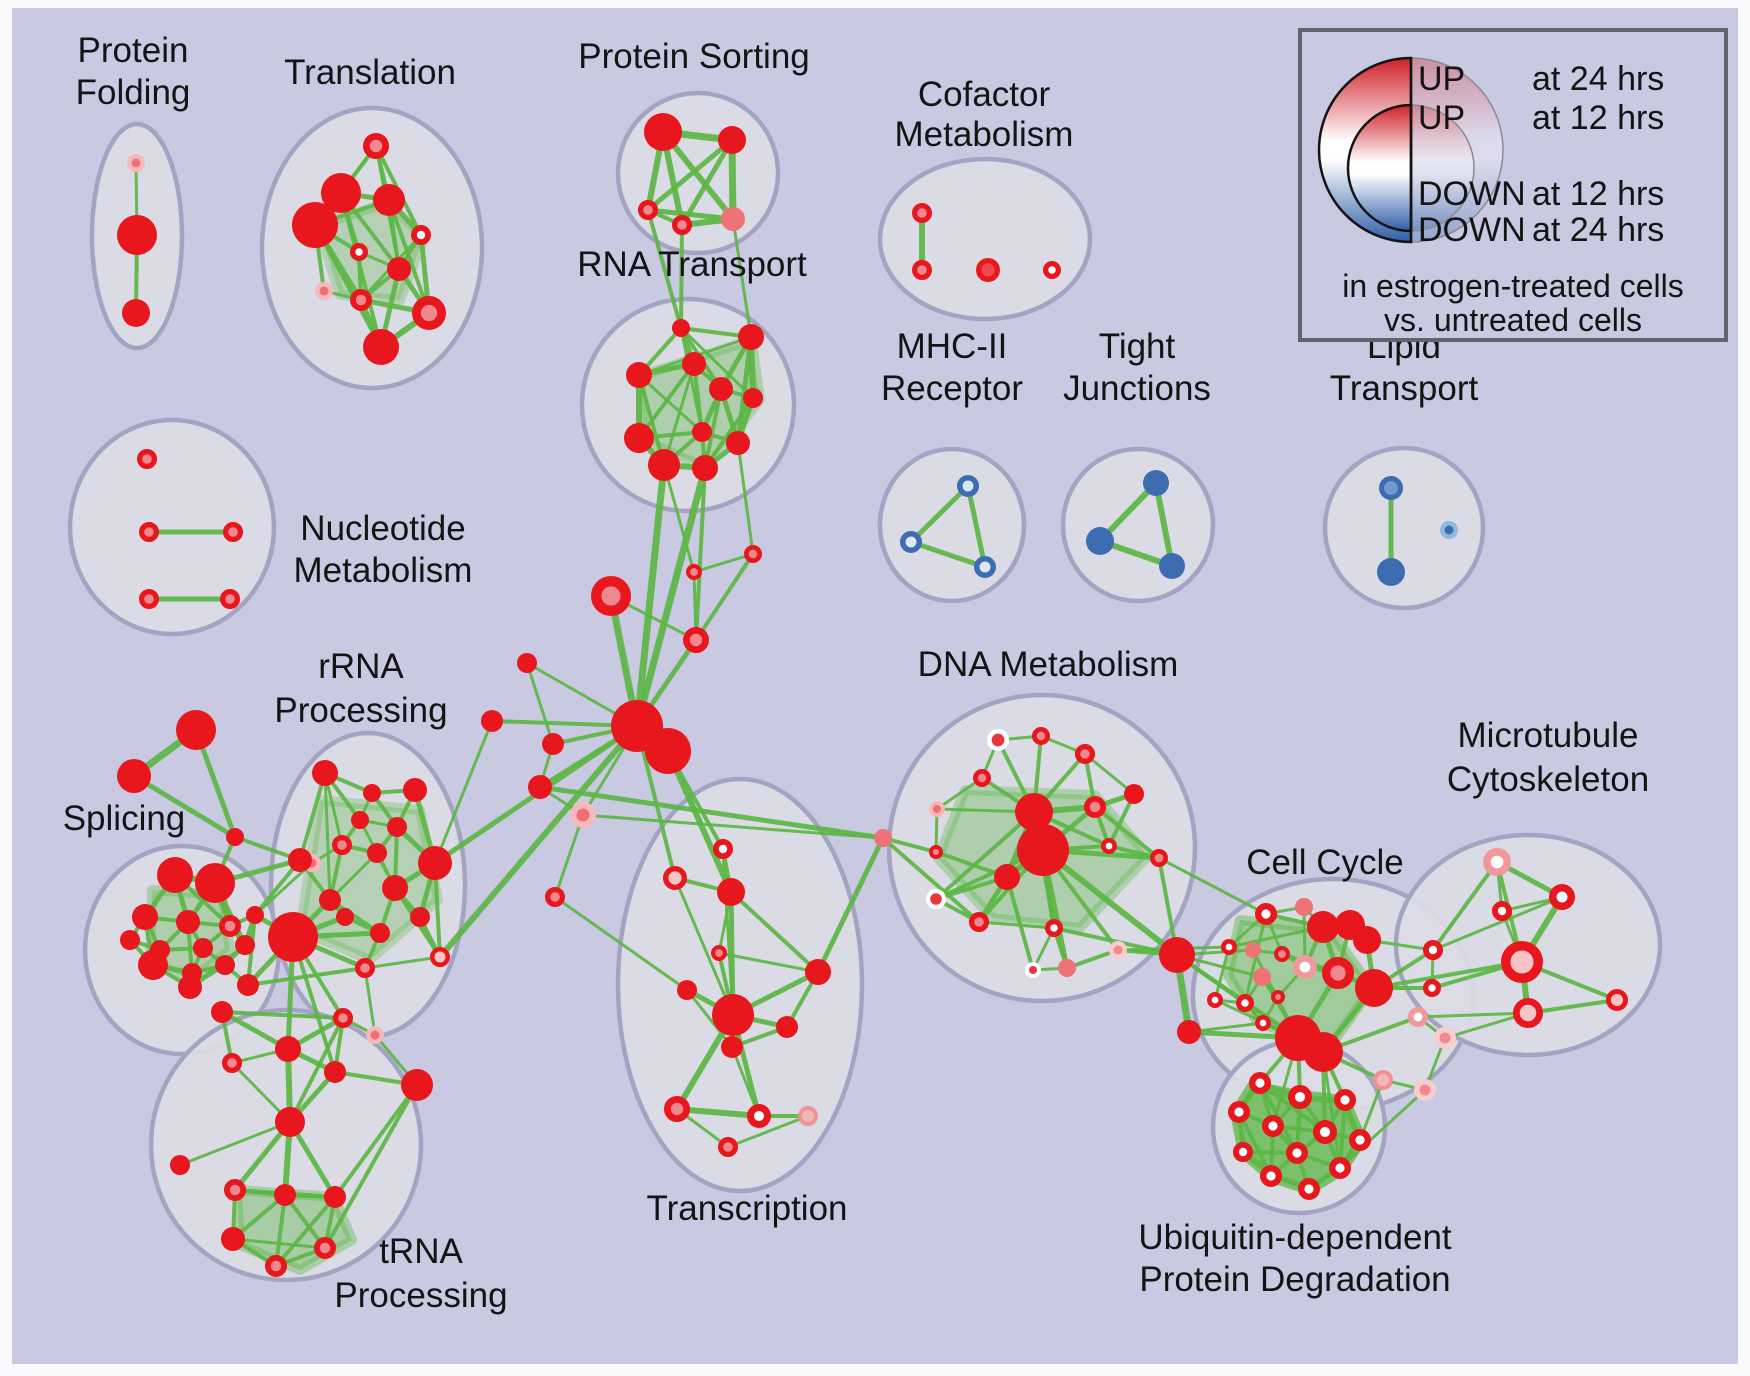 This screenshot has height=1376, width=1750. Describe the element at coordinates (758, 1115) in the screenshot. I see `gene-node-transcription` at that location.